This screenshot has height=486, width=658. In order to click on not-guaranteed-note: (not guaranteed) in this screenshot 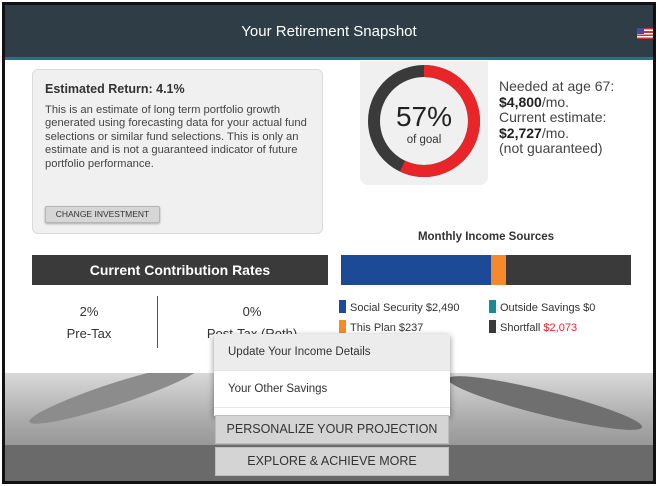, I will do `click(551, 148)`.